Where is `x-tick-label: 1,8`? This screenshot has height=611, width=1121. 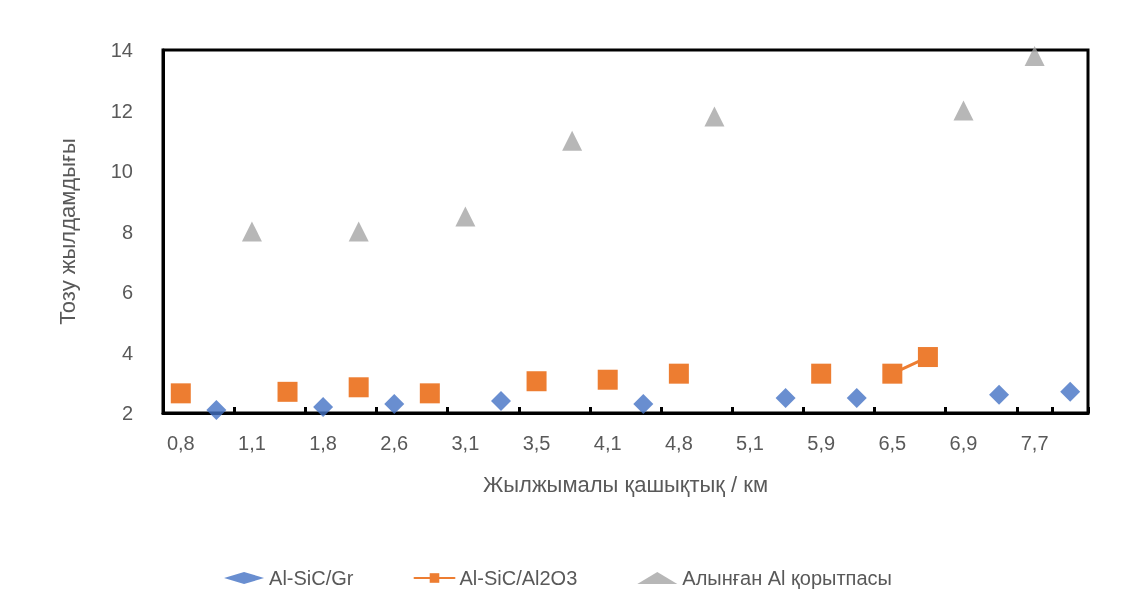 x-tick-label: 1,8 is located at coordinates (323, 443).